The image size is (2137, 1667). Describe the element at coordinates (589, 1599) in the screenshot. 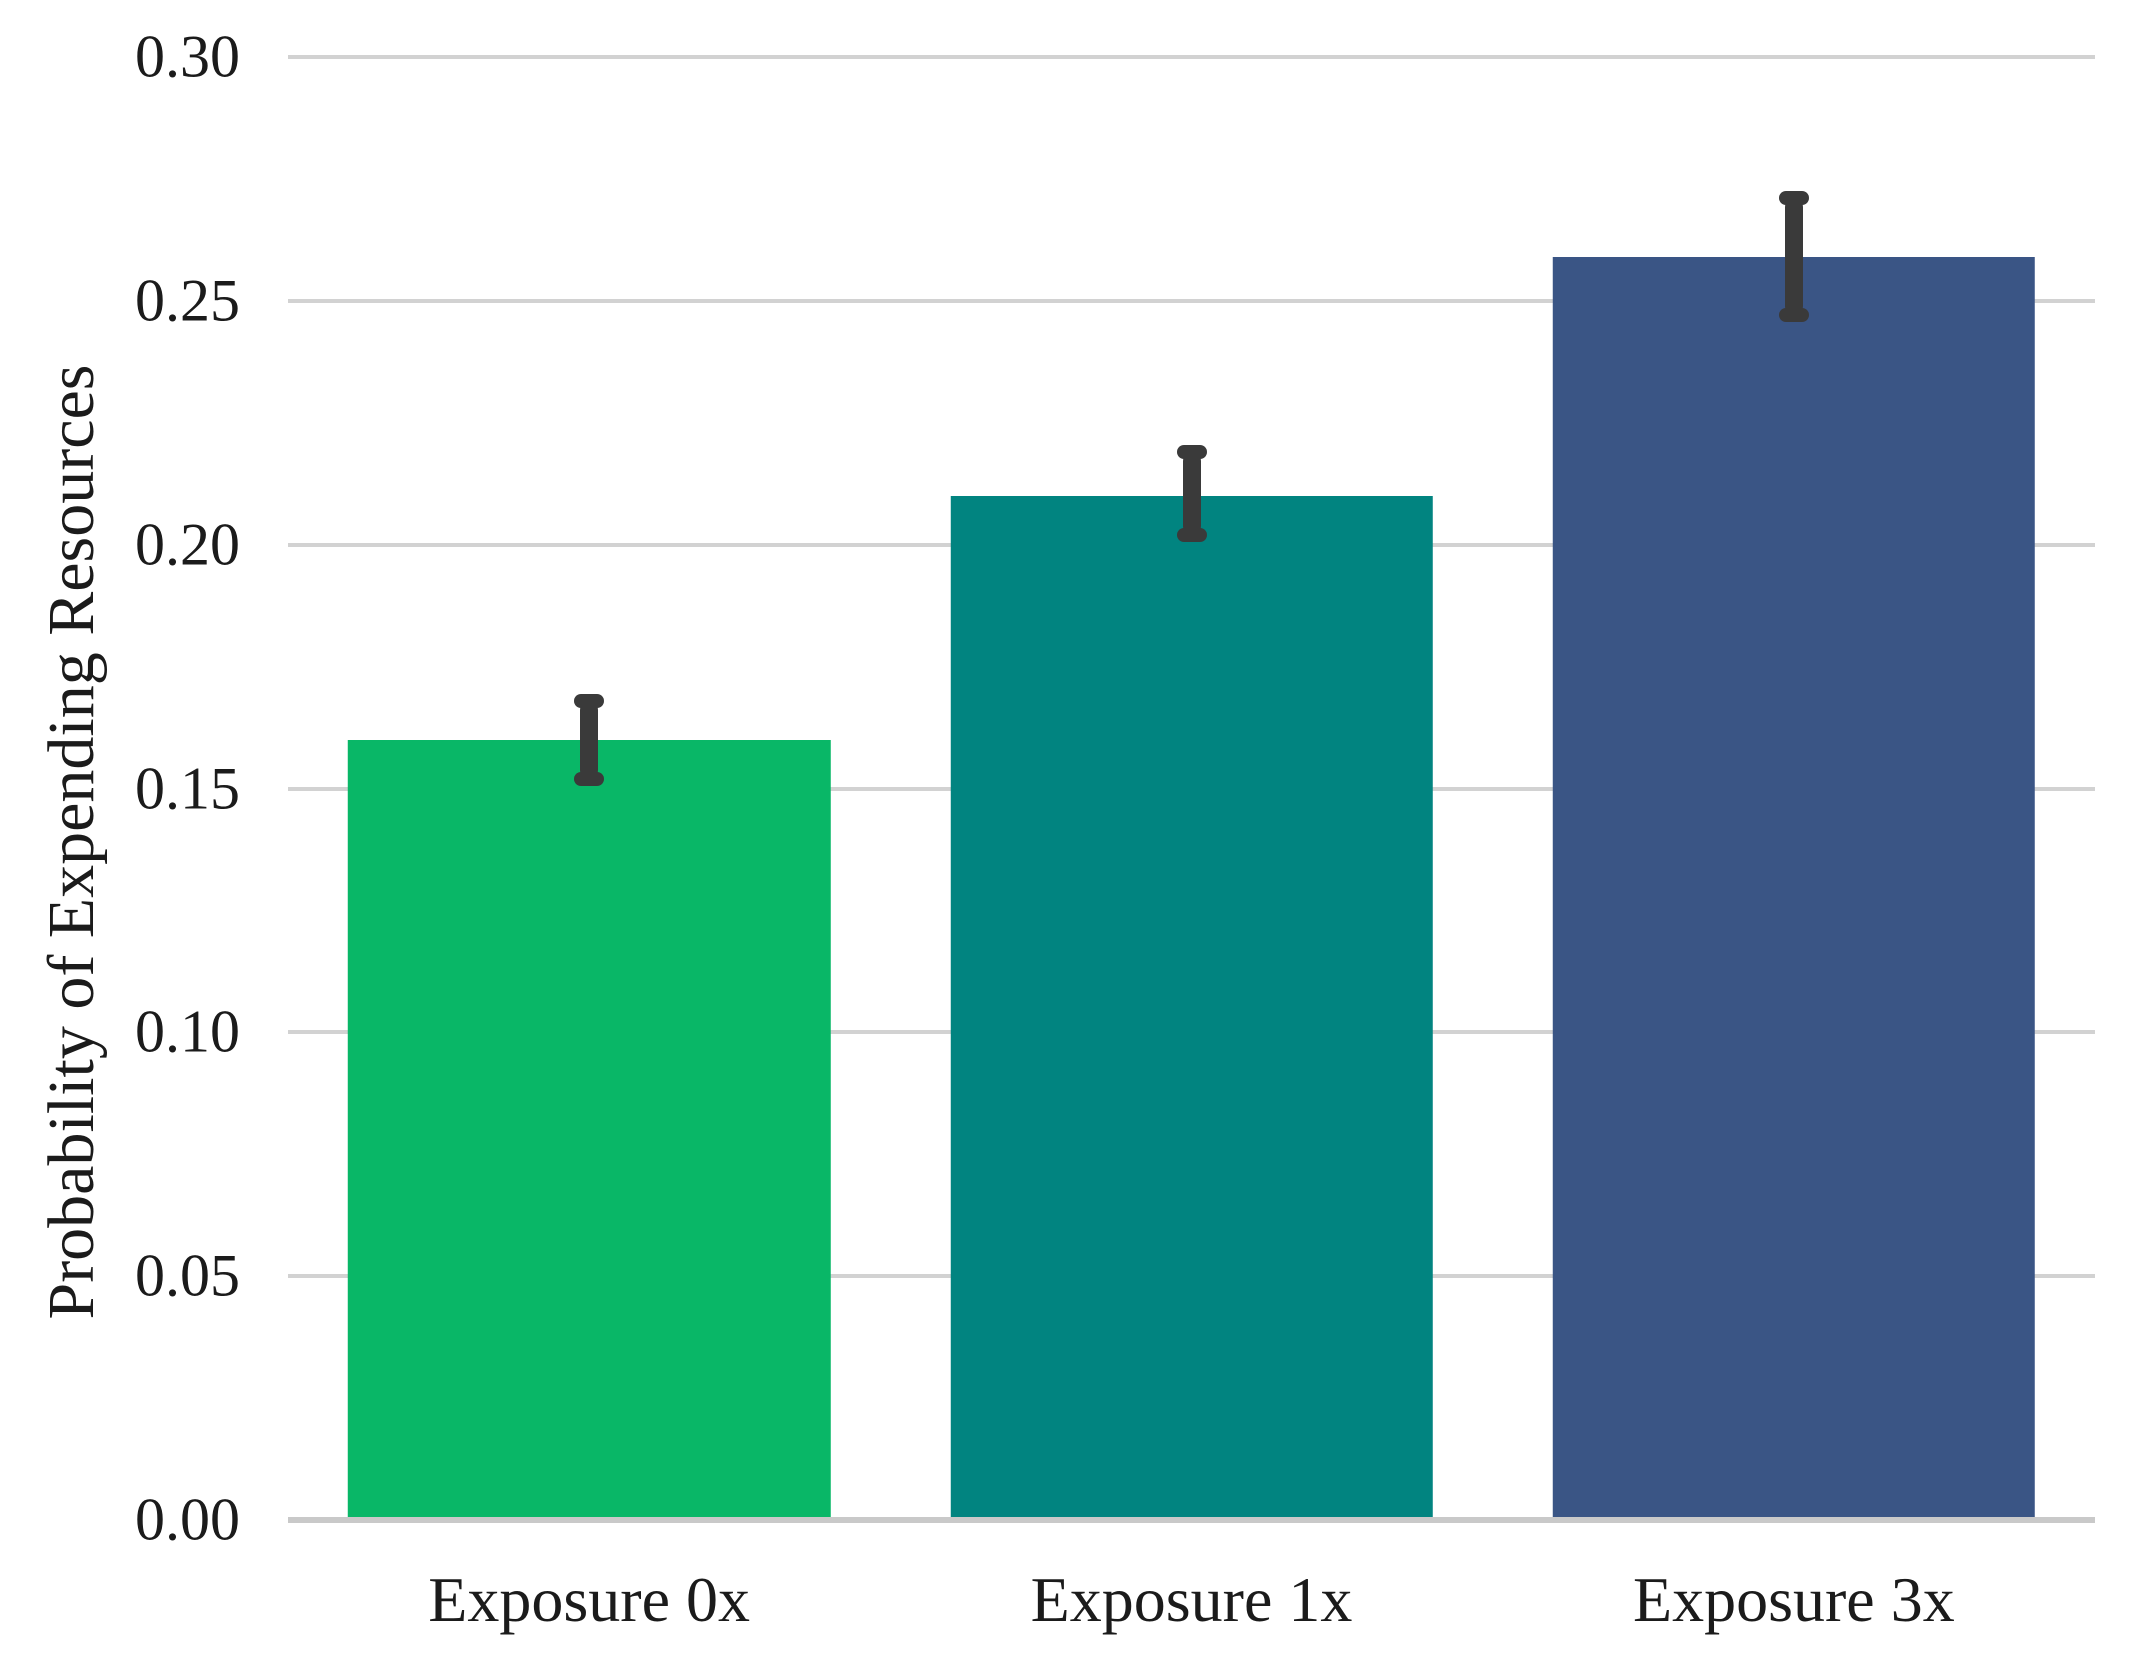

I see `x-label-exposure-0x: Exposure 0x` at that location.